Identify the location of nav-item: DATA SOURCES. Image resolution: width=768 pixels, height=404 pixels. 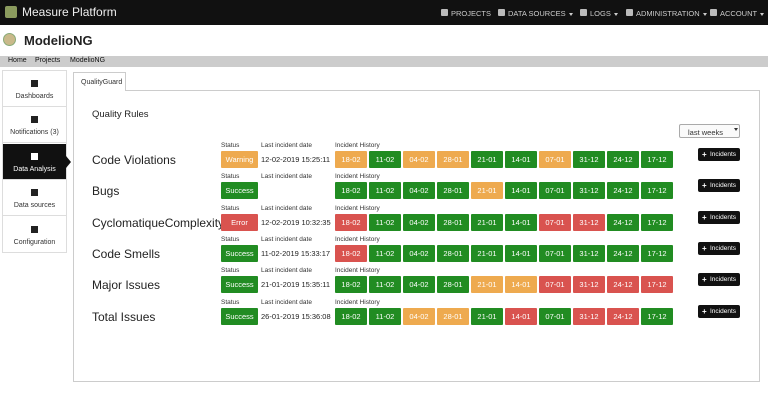
(540, 13).